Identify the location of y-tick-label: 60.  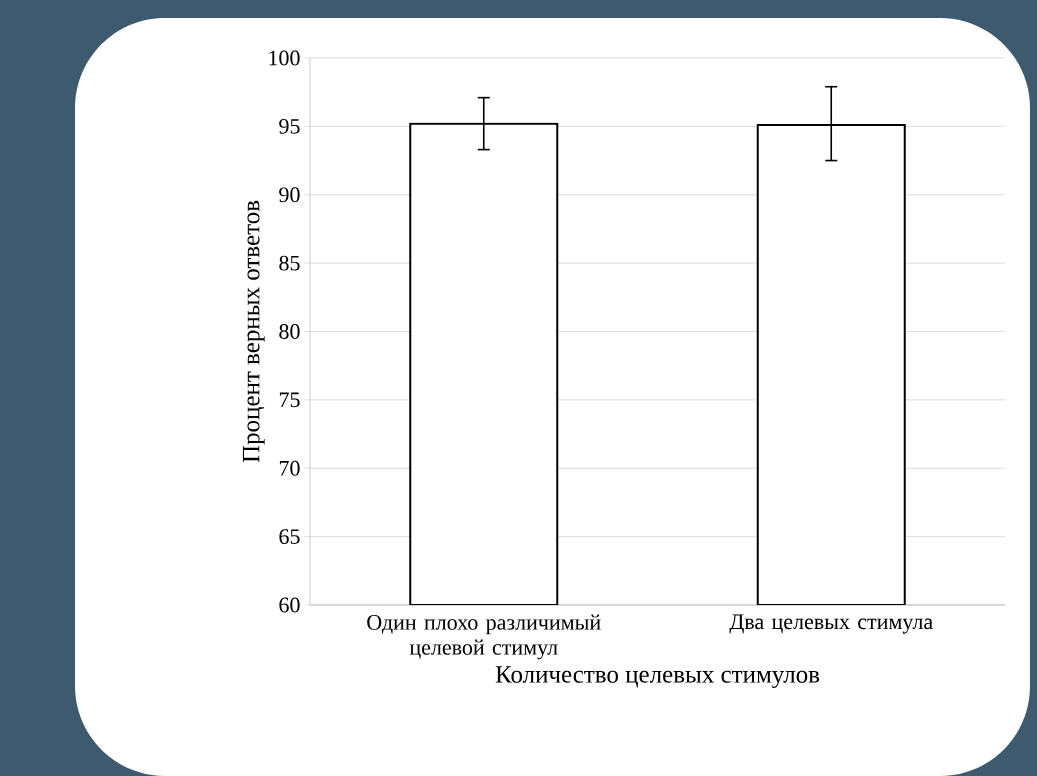
(289, 605).